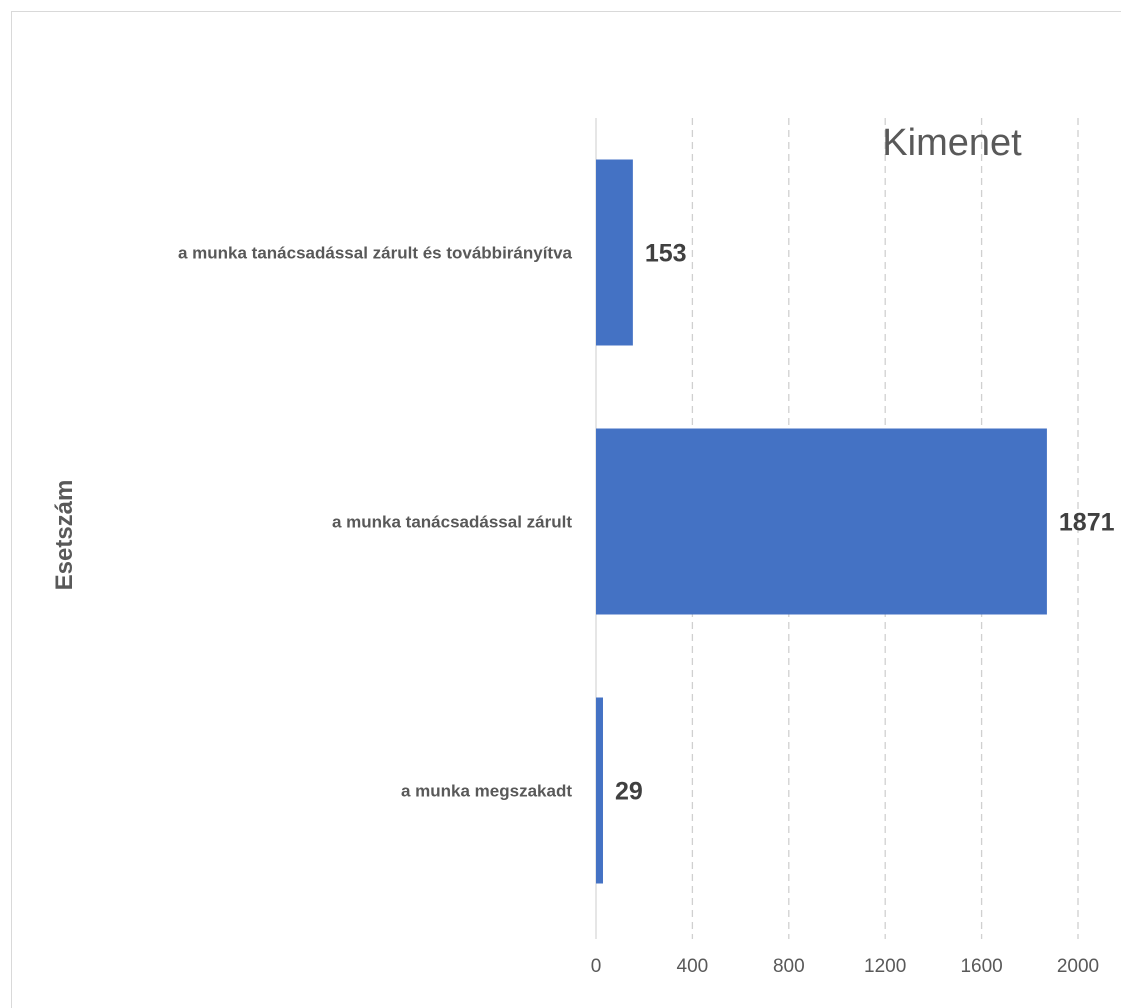 The image size is (1121, 1008). Describe the element at coordinates (952, 143) in the screenshot. I see `chart-title: Kimenet` at that location.